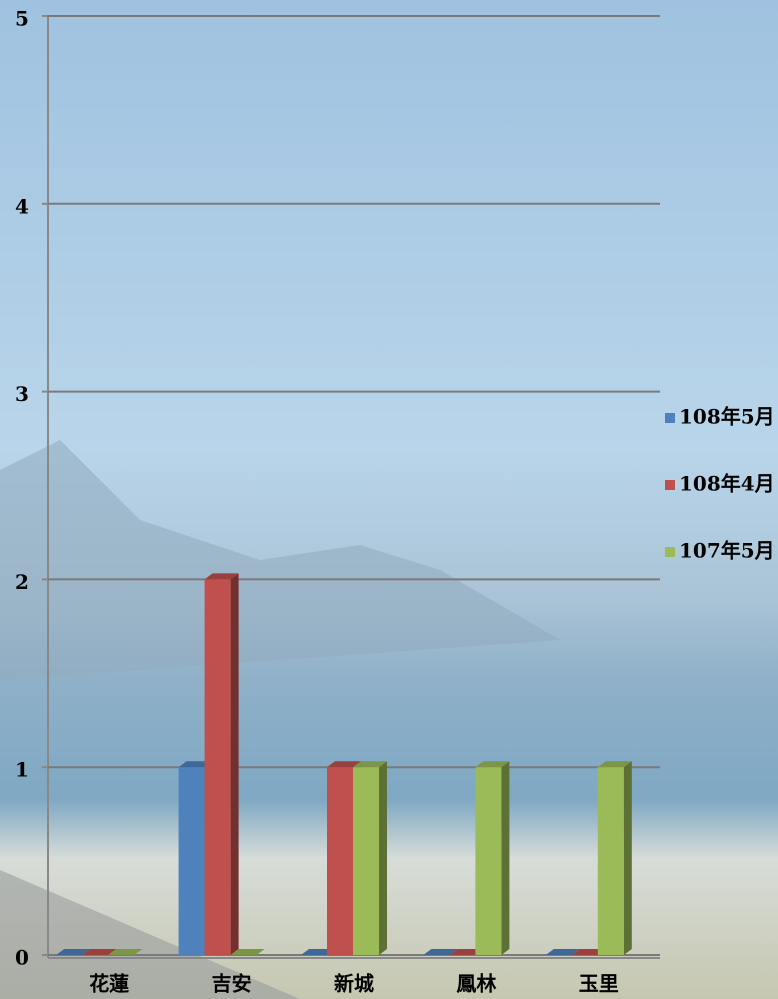  What do you see at coordinates (354, 984) in the screenshot?
I see `x-tick-label: 新城` at bounding box center [354, 984].